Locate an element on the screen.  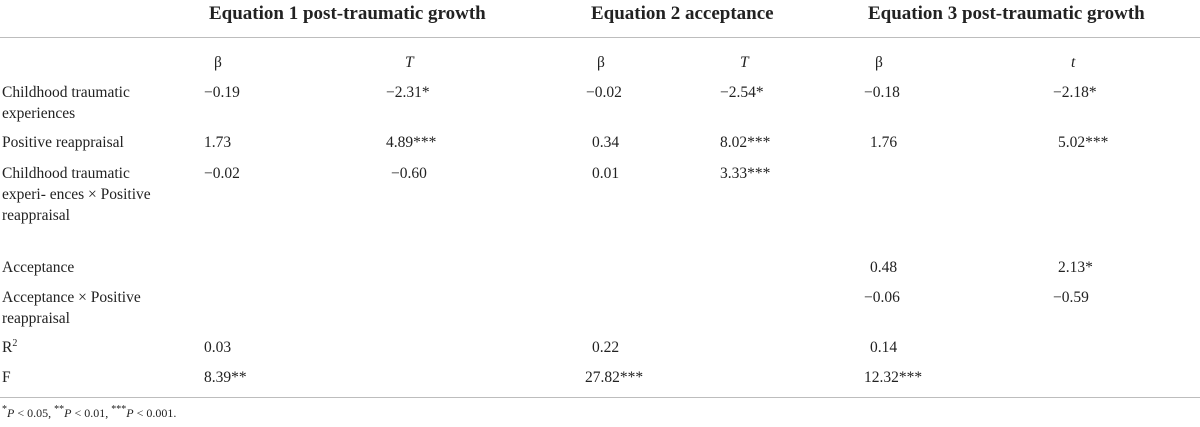
footnote-p-2: P is located at coordinates (68, 413).